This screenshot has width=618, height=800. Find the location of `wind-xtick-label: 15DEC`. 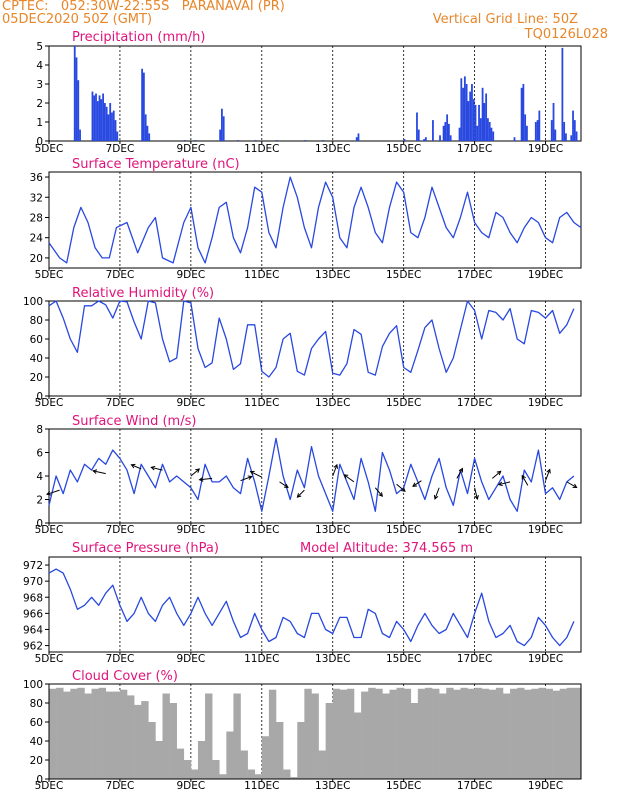

wind-xtick-label: 15DEC is located at coordinates (403, 530).